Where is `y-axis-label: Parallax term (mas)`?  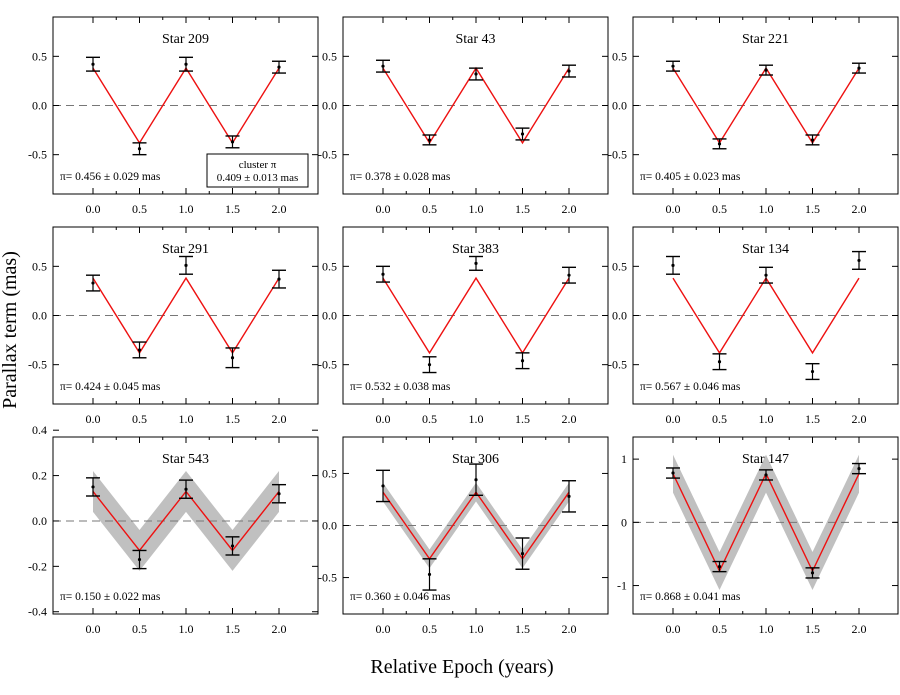 y-axis-label: Parallax term (mas) is located at coordinates (10, 330).